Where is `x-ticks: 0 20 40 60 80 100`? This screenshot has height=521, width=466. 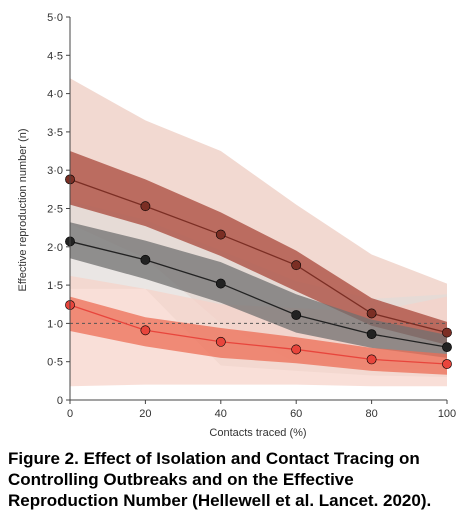
x-ticks: 0 20 40 60 80 100 is located at coordinates (261, 410).